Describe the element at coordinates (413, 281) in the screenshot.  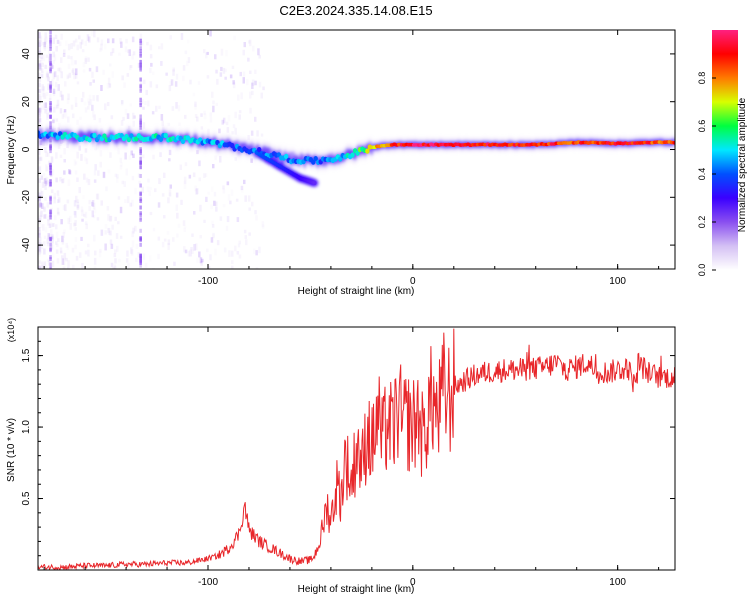
I see `x-tick-label: 0` at that location.